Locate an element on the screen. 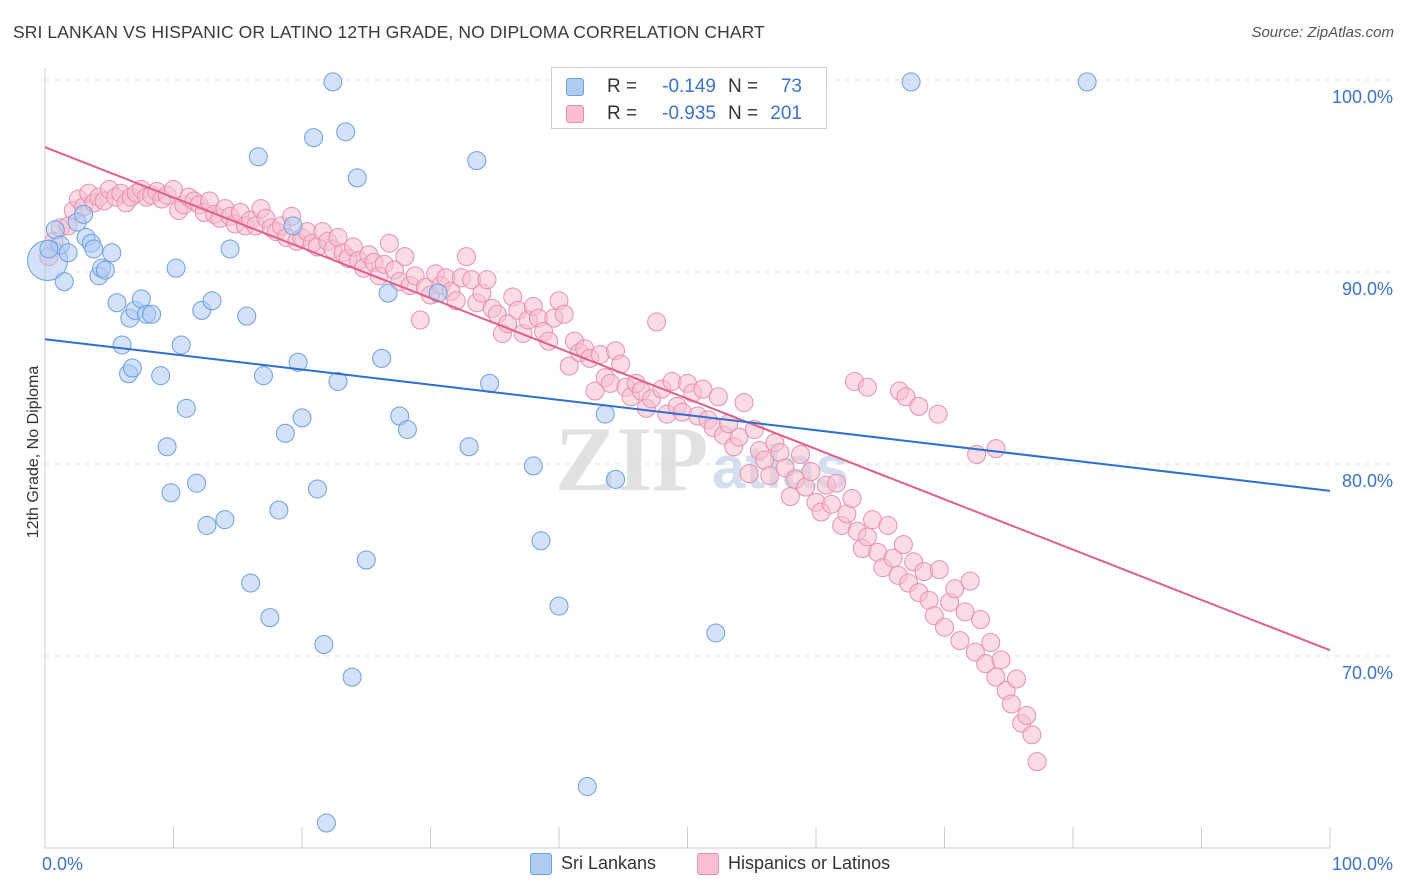  r-value: -0.935 is located at coordinates (689, 113).